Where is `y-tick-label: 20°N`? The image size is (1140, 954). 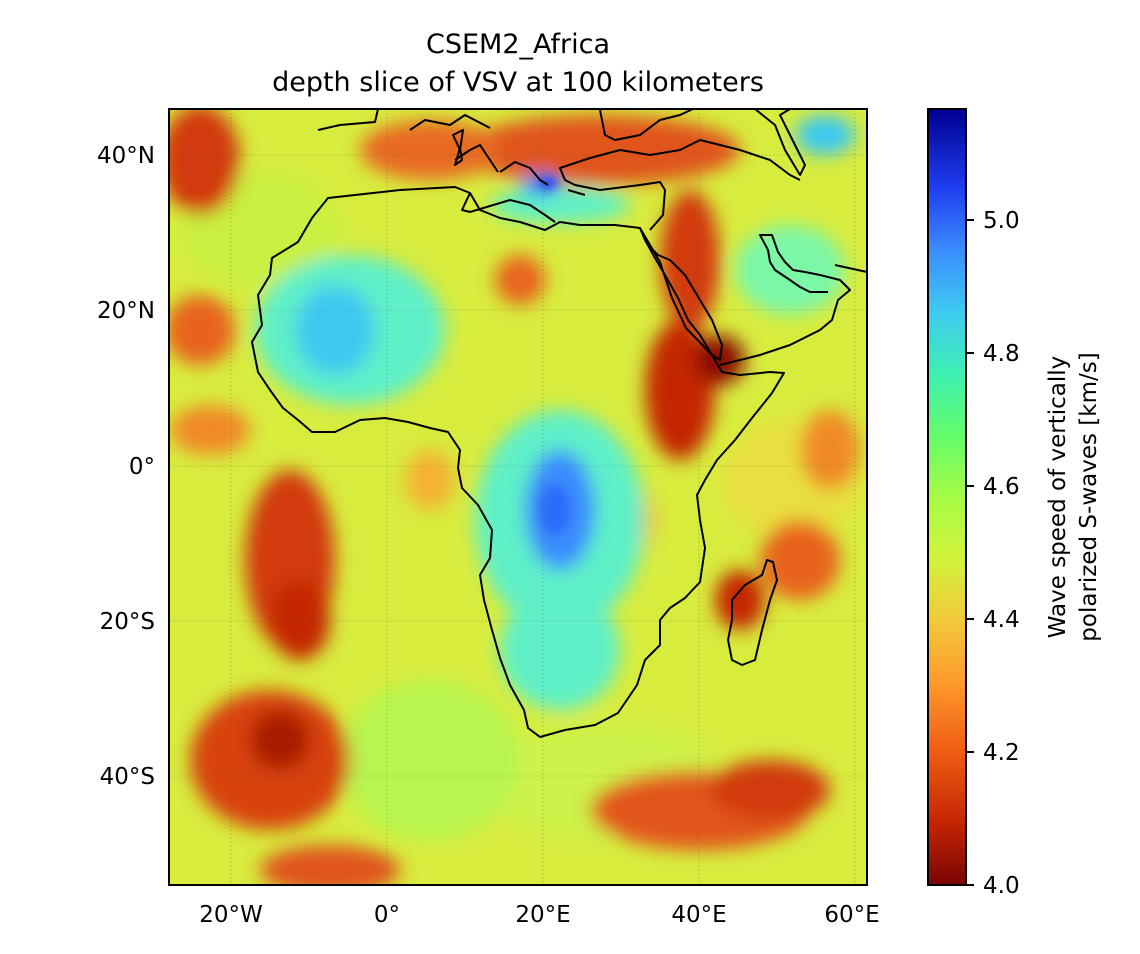
y-tick-label: 20°N is located at coordinates (126, 311).